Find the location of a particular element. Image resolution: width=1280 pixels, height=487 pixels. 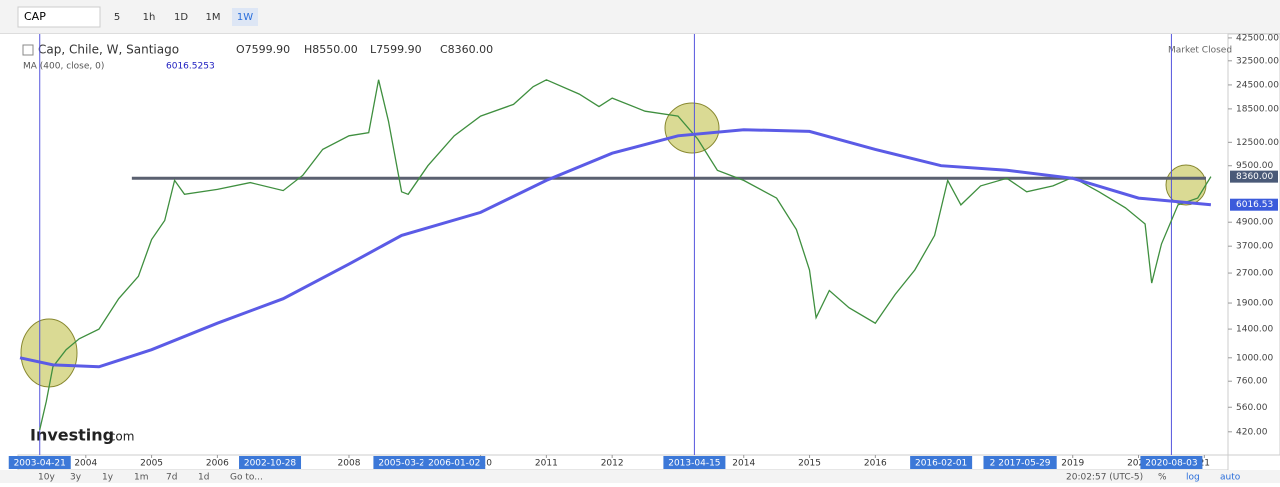

collapse-box is located at coordinates (28, 50).